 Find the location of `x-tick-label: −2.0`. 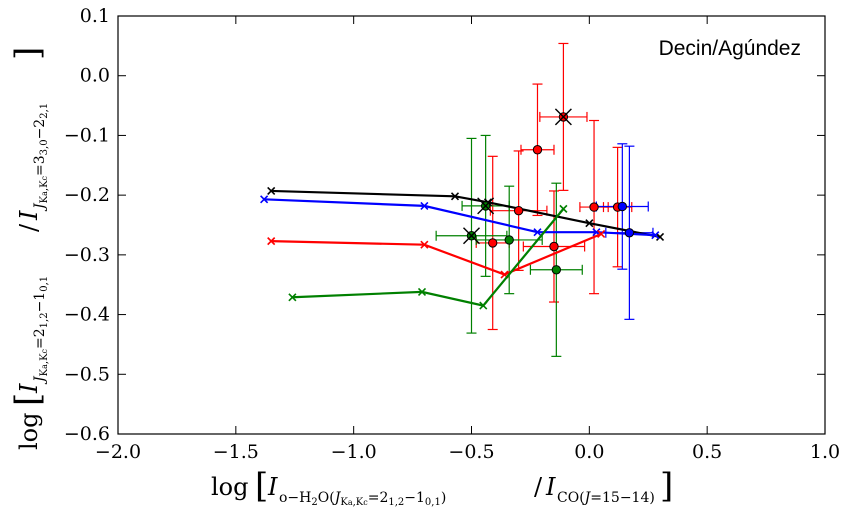

x-tick-label: −2.0 is located at coordinates (118, 452).